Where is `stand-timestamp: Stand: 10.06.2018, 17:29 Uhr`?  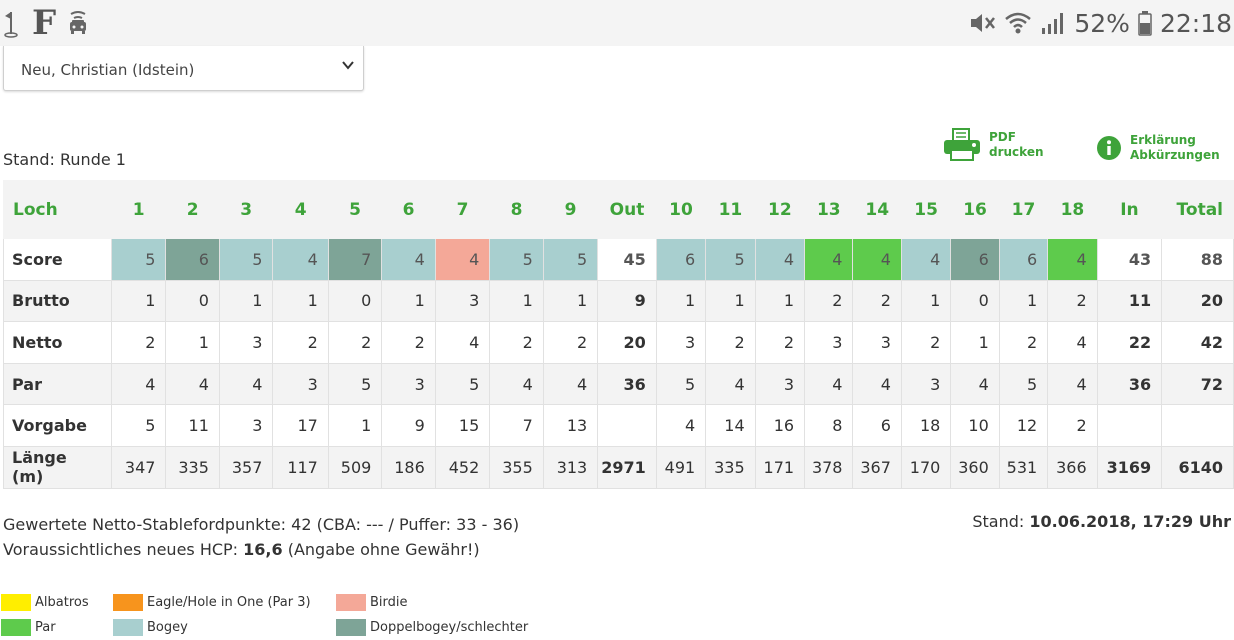
stand-timestamp: Stand: 10.06.2018, 17:29 Uhr is located at coordinates (1101, 521).